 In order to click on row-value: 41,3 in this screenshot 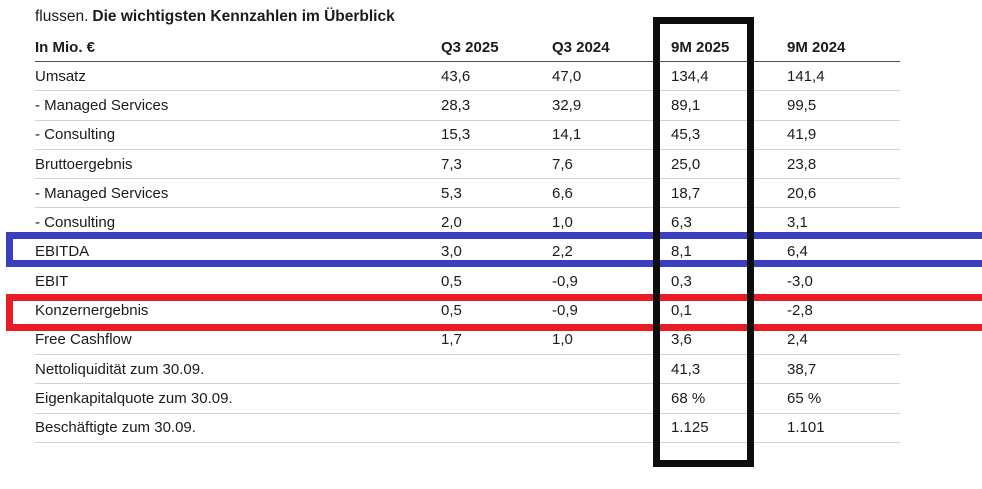, I will do `click(686, 369)`.